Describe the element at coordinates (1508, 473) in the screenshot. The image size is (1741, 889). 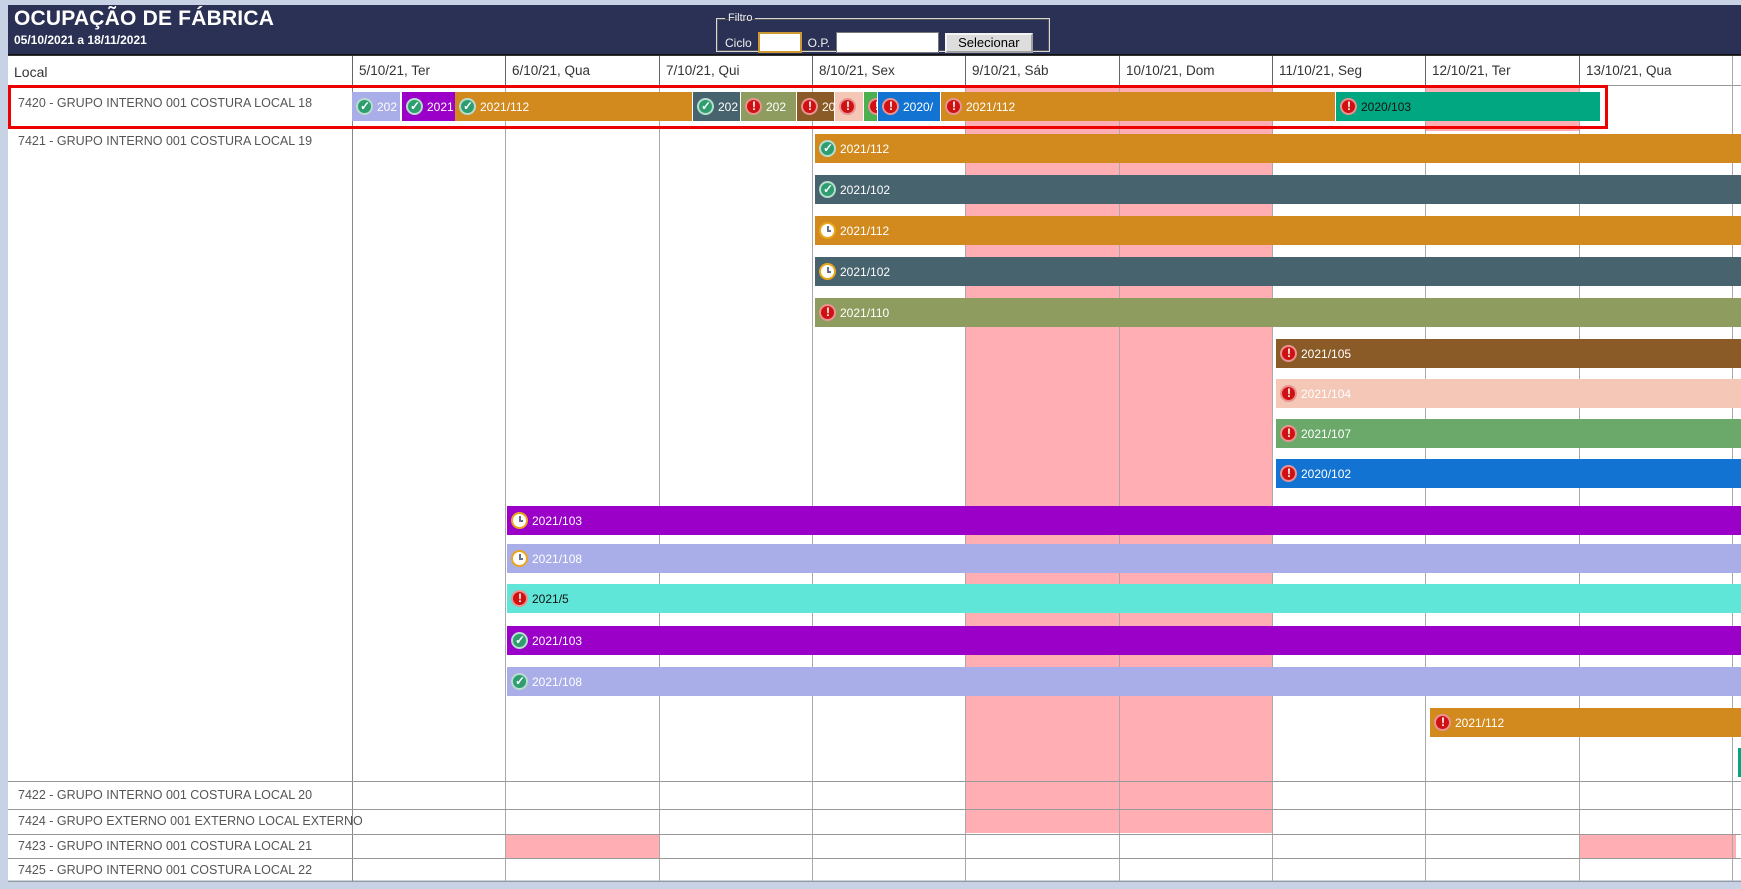
I see `gantt-bar: 2020/102` at that location.